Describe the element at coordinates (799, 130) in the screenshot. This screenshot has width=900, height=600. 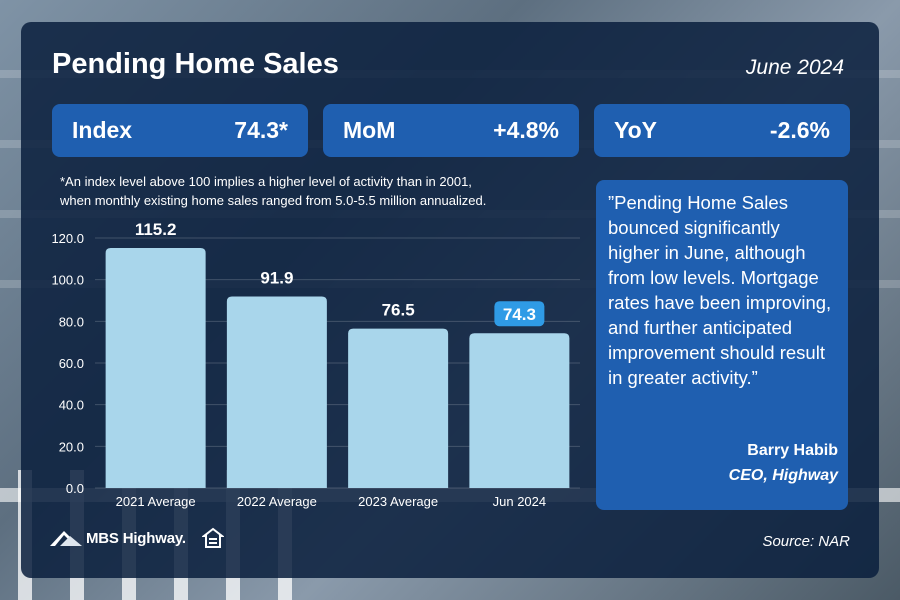
I see `stat-value: -2.6%` at that location.